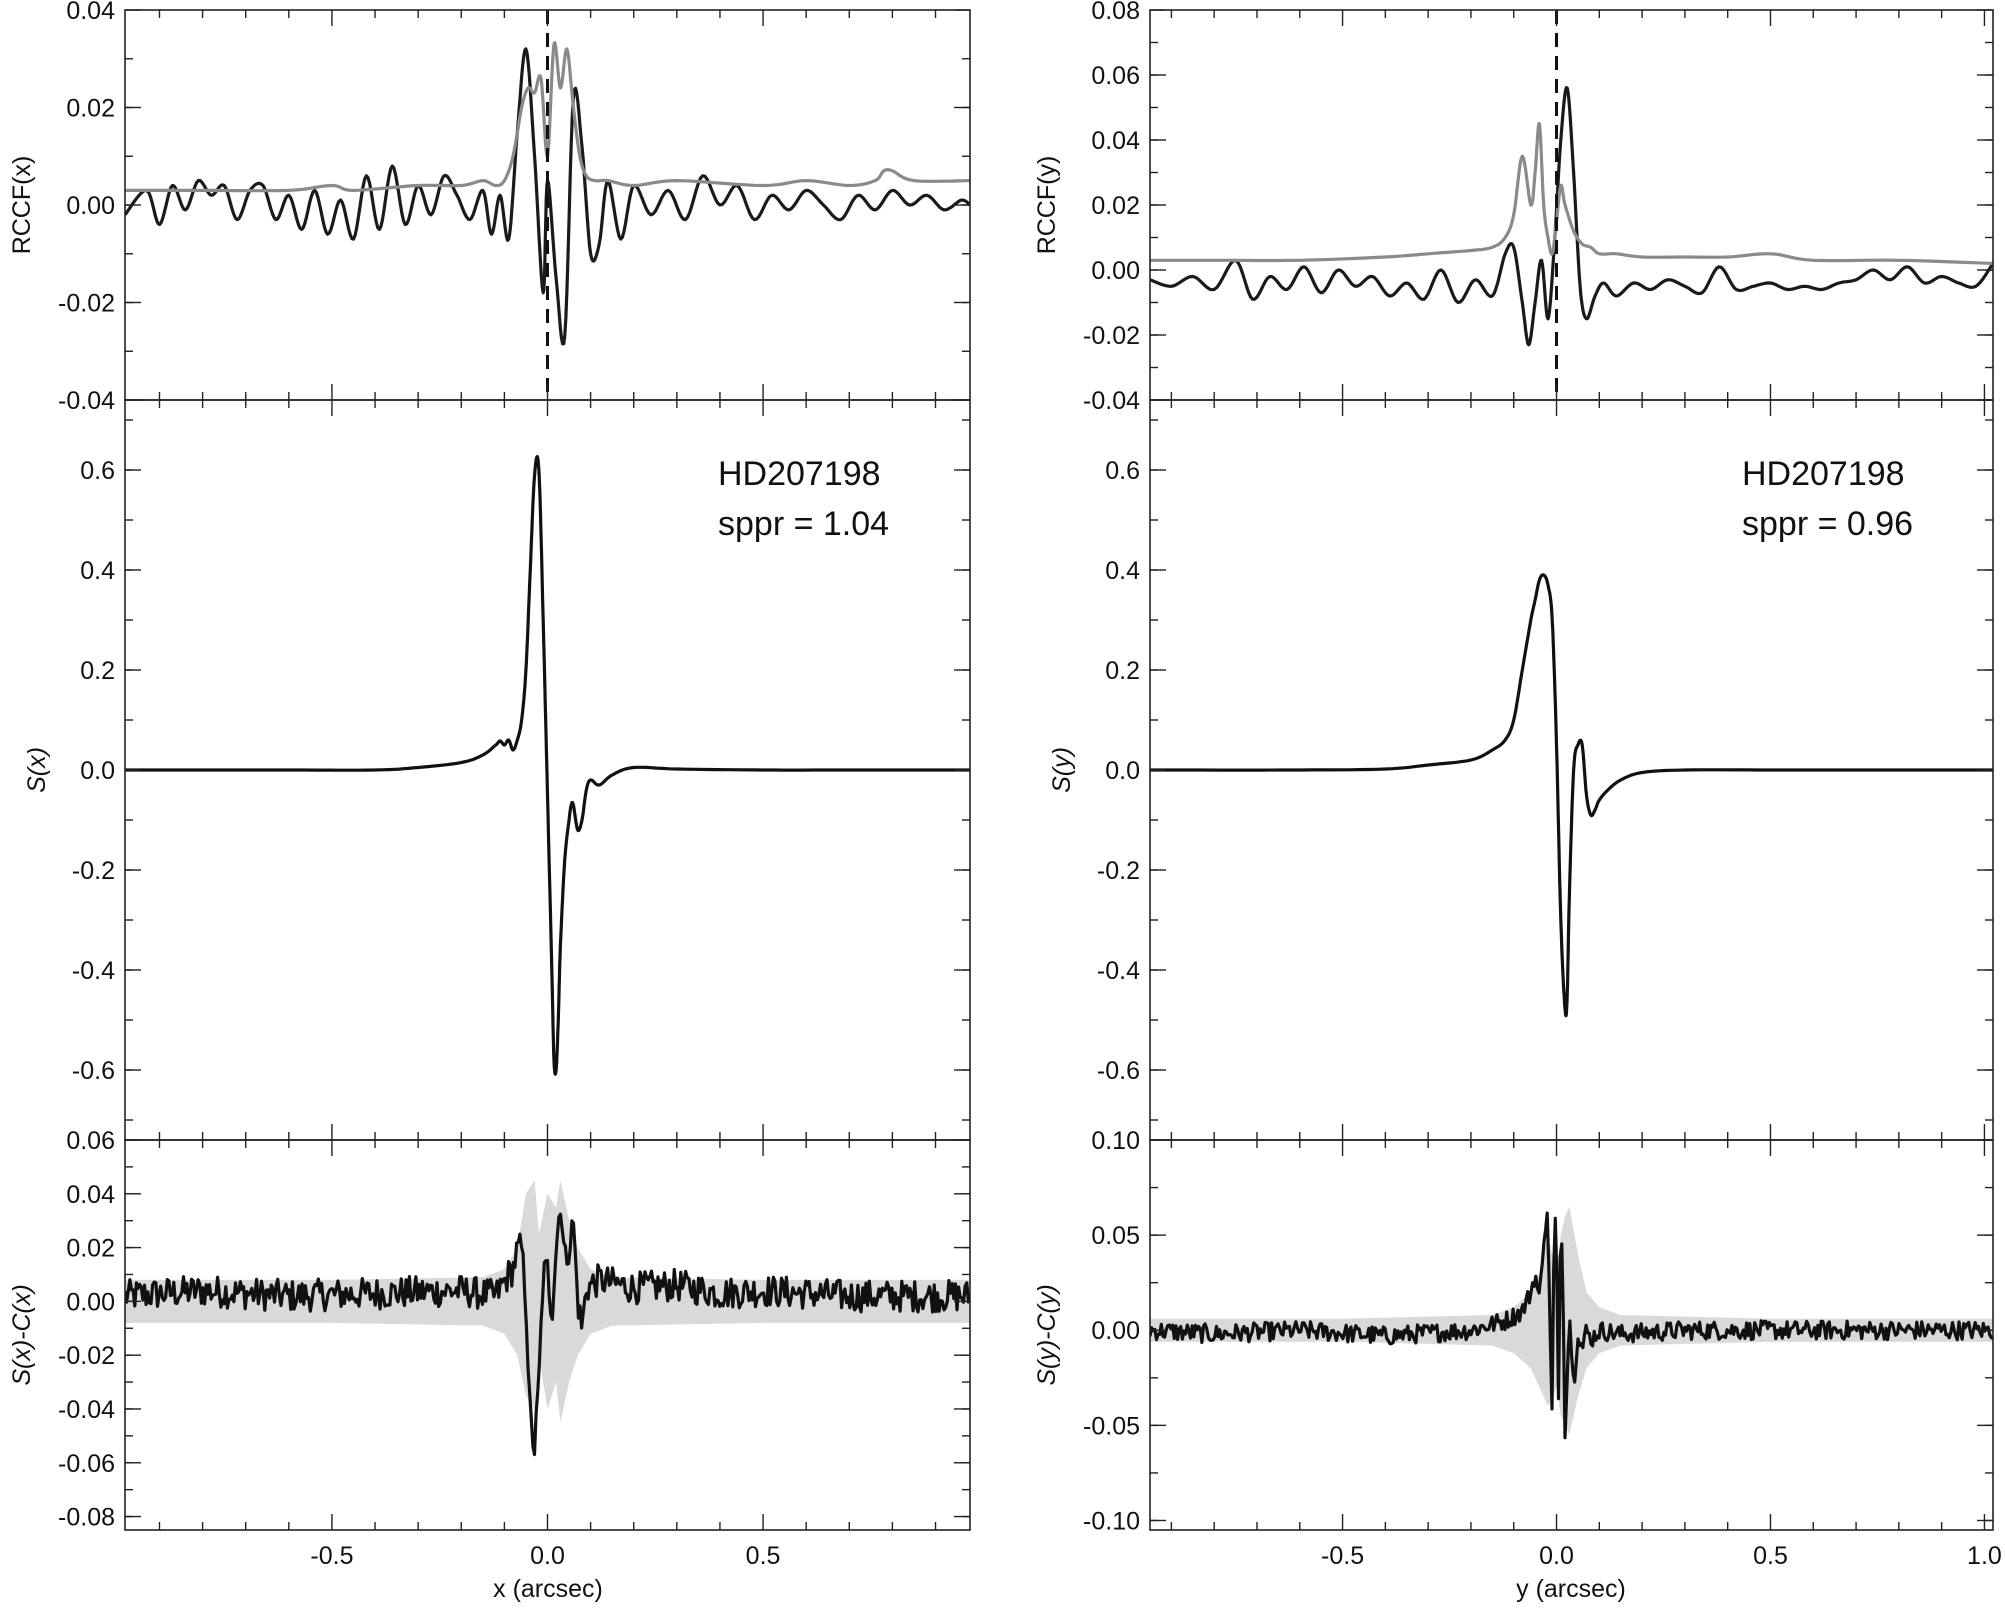 Image resolution: width=2005 pixels, height=1609 pixels. What do you see at coordinates (803, 524) in the screenshot?
I see `annotation-left-sppr: sppr = 1.04` at bounding box center [803, 524].